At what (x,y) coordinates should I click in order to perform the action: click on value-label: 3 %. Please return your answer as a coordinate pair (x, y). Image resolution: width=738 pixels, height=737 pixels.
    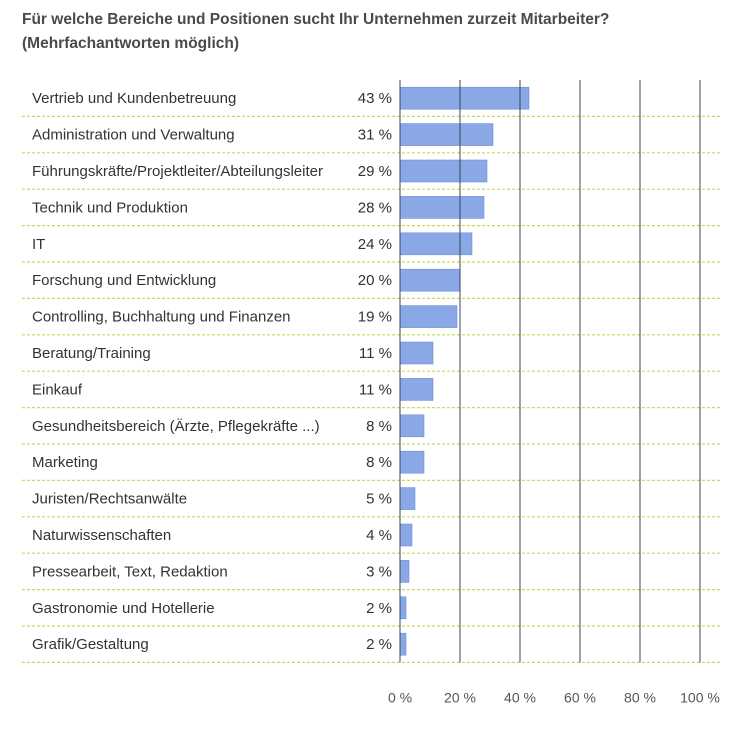
    Looking at the image, I should click on (379, 571).